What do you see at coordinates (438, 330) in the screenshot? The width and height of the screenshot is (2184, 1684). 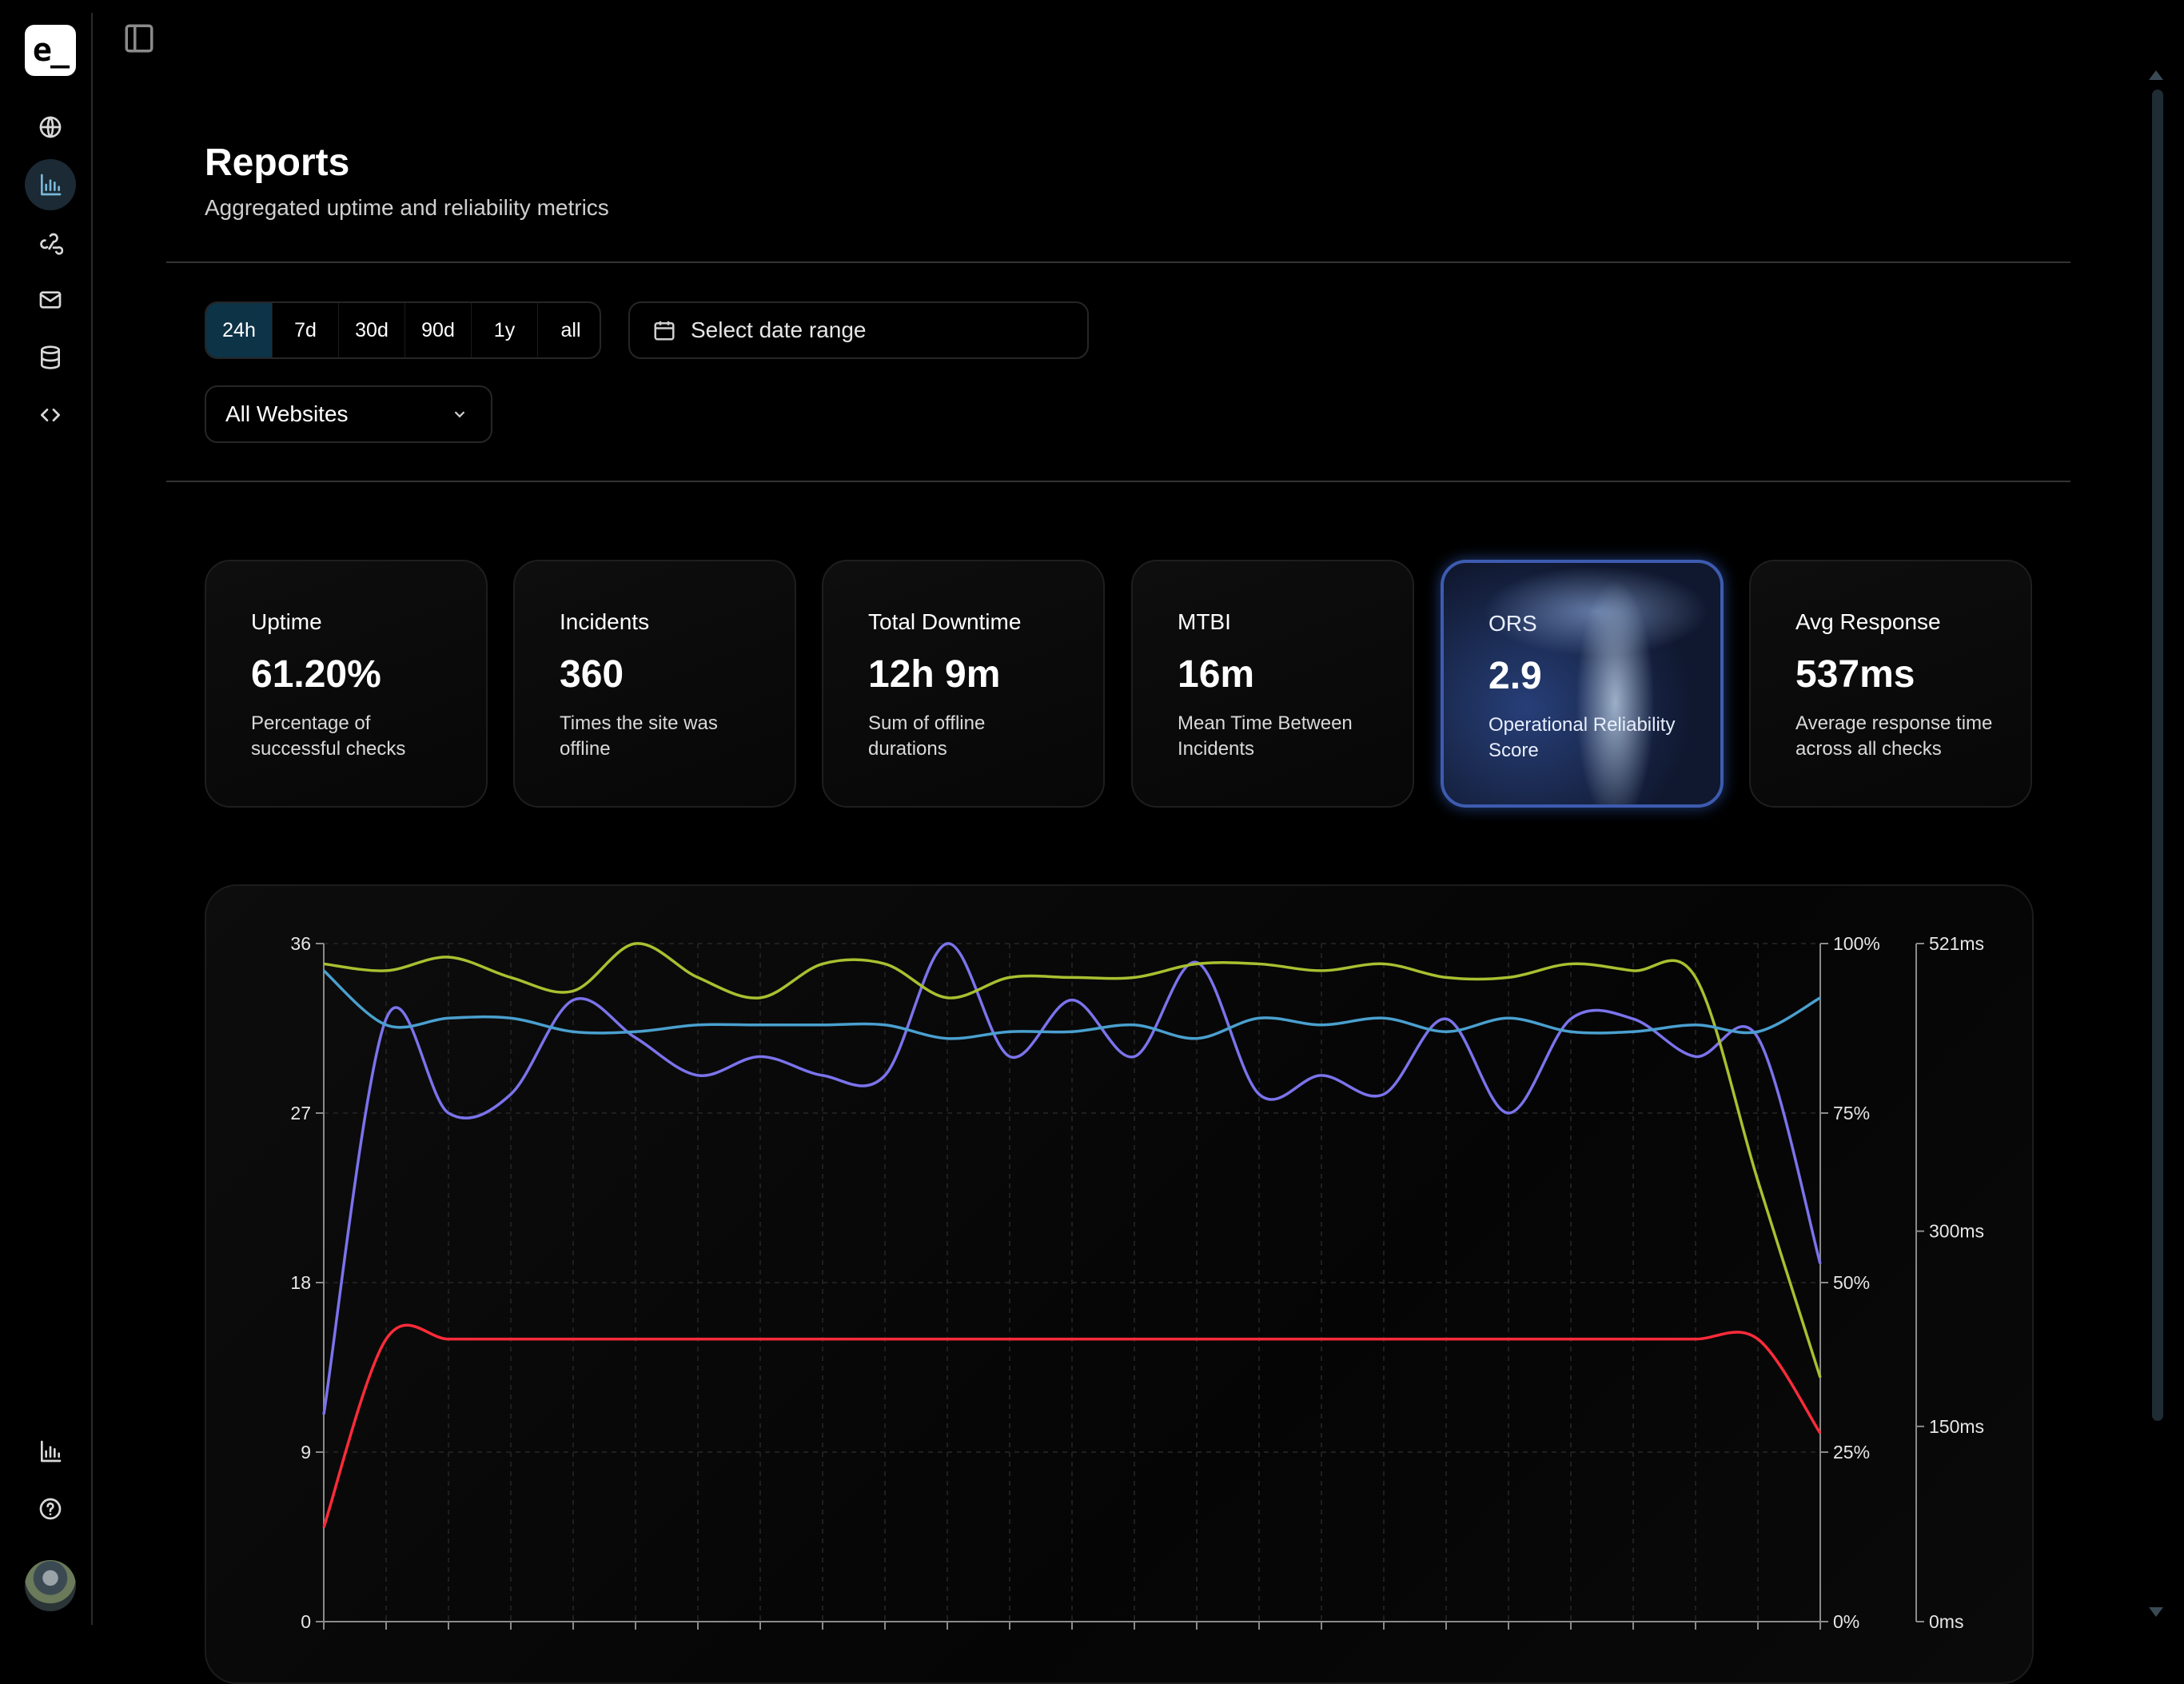 I see `range-90d-button: 90d` at bounding box center [438, 330].